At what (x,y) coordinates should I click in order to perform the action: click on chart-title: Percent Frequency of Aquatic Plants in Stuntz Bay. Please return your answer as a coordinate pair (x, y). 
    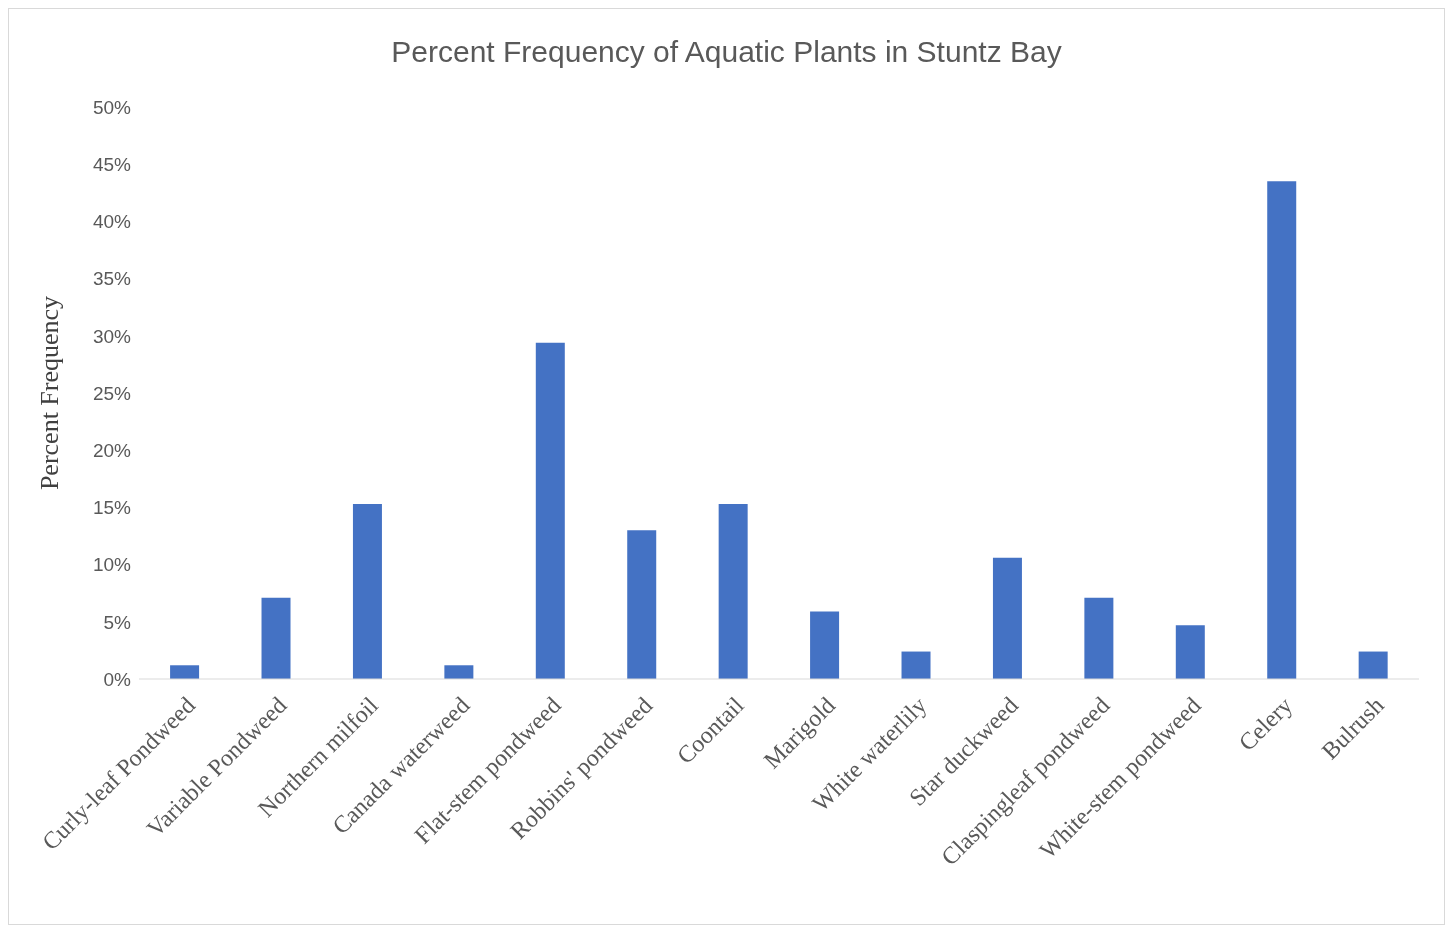
    Looking at the image, I should click on (726, 52).